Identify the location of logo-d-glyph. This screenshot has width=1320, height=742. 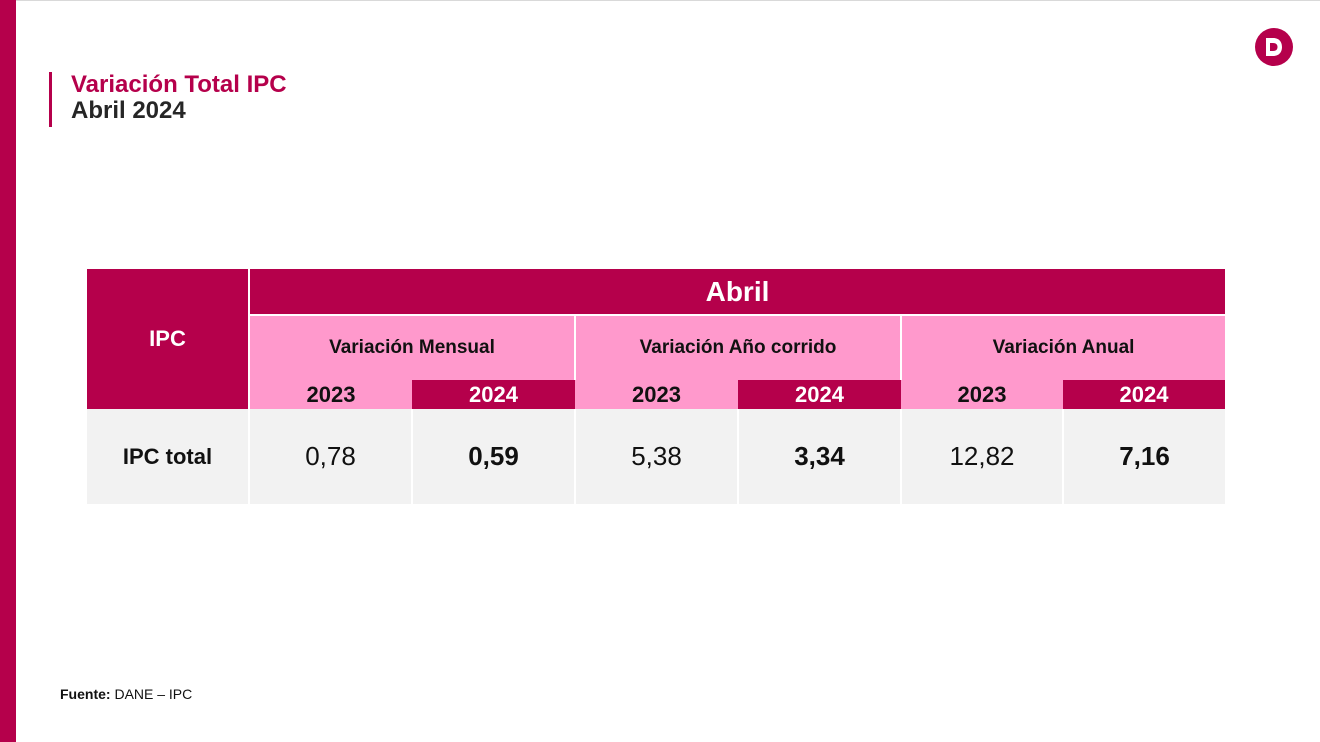
(1274, 47).